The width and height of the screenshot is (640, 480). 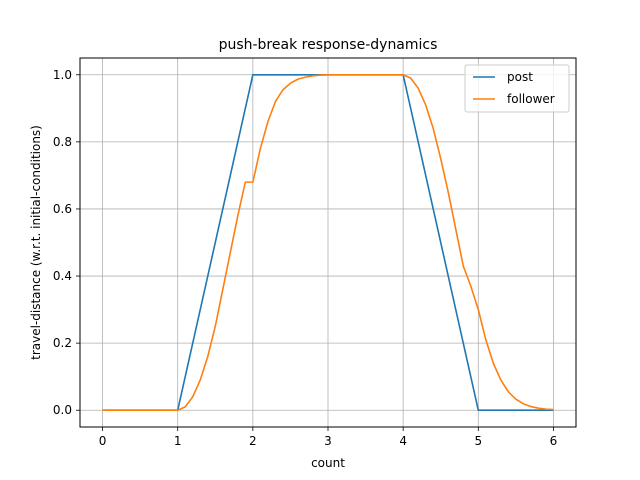 I want to click on x-tick-label: 0, so click(x=103, y=441).